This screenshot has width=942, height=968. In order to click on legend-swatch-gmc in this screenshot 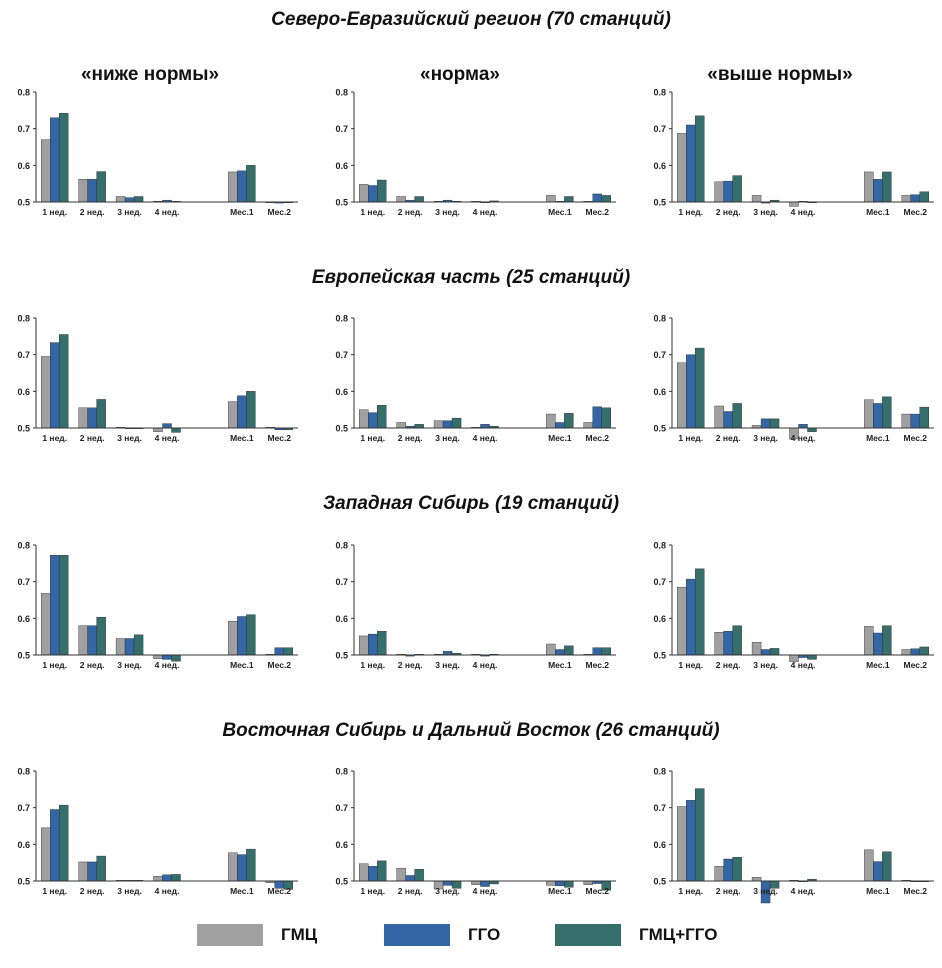, I will do `click(230, 935)`.